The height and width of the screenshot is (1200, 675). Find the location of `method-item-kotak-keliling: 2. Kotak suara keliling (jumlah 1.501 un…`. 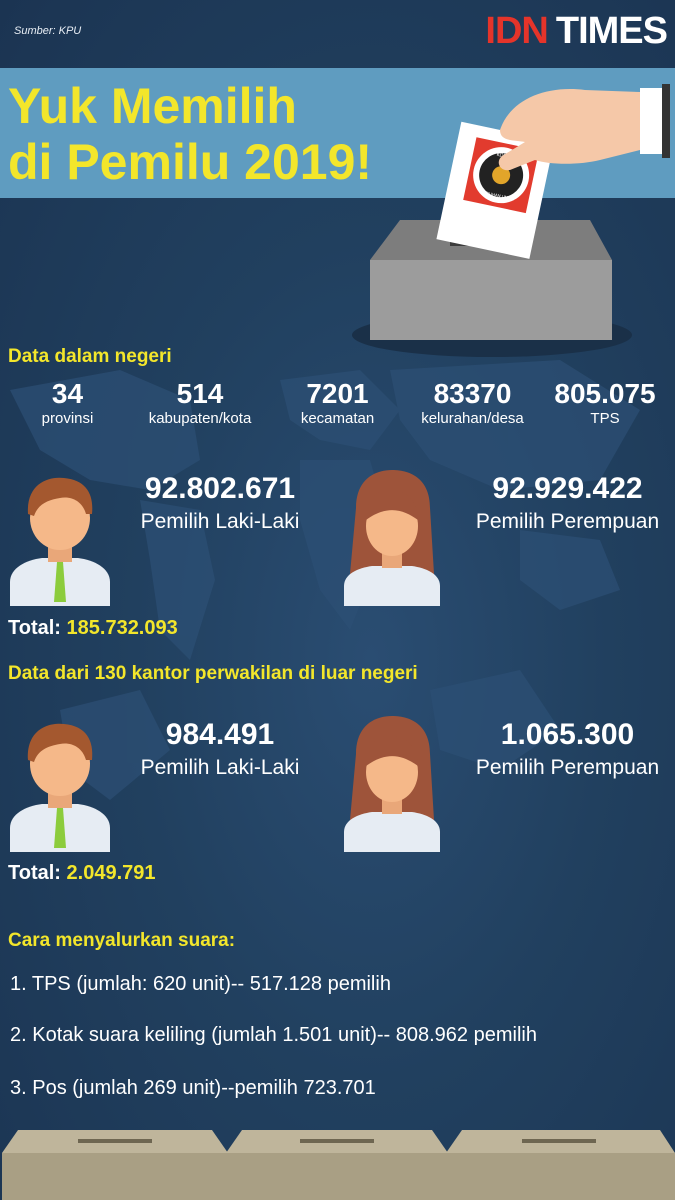

method-item-kotak-keliling: 2. Kotak suara keliling (jumlah 1.501 un… is located at coordinates (273, 1035).